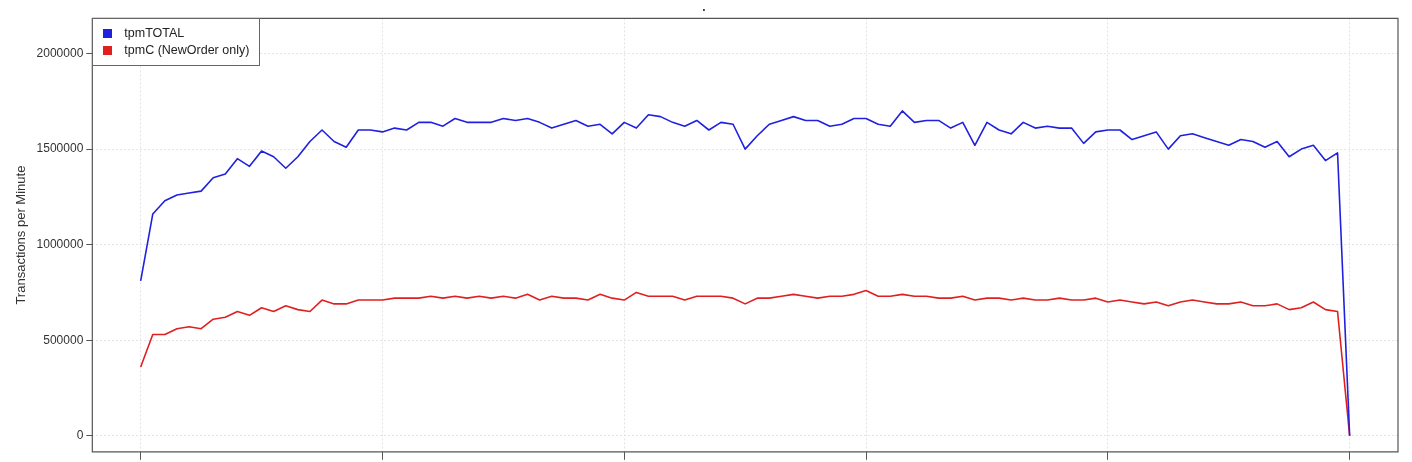 This screenshot has height=462, width=1412. What do you see at coordinates (21, 235) in the screenshot?
I see `y-axis-title: Transactions per Minute` at bounding box center [21, 235].